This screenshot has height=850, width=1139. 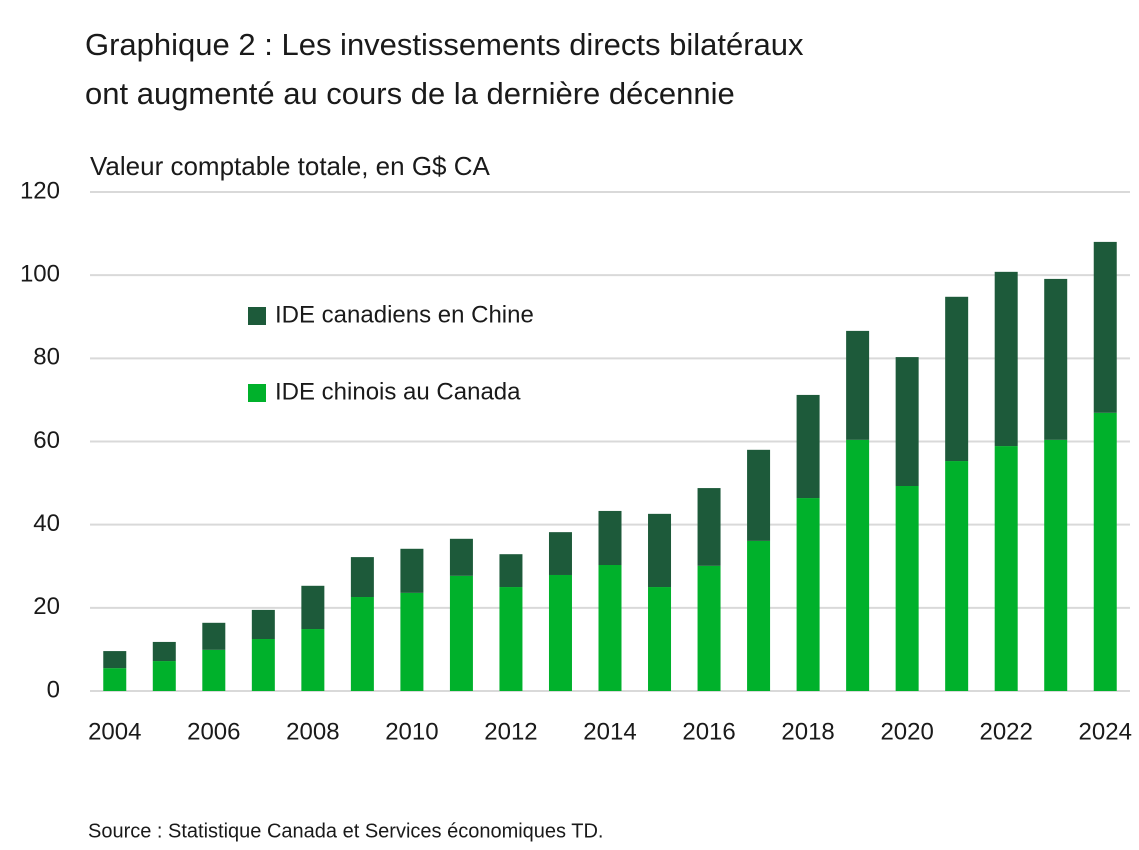 I want to click on y-tick-label: 120, so click(x=40, y=190).